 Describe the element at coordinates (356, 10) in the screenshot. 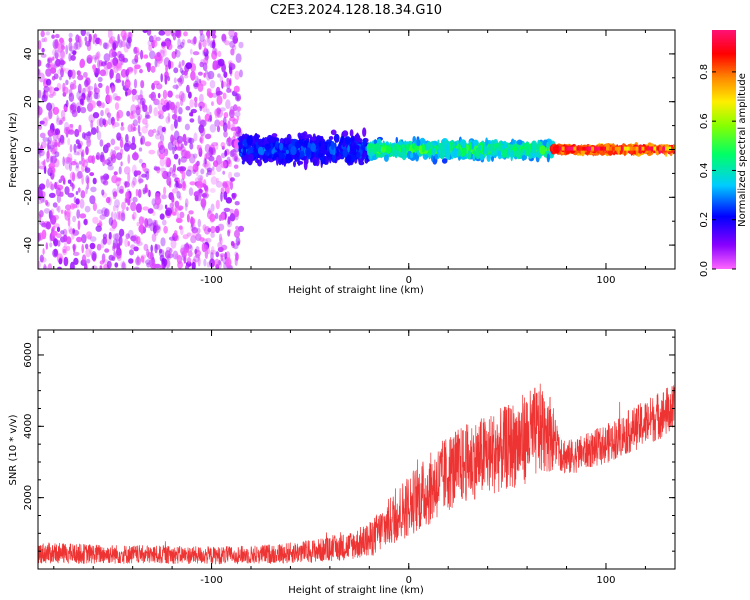

I see `figure-title: C2E3.2024.128.18.34.G10` at that location.